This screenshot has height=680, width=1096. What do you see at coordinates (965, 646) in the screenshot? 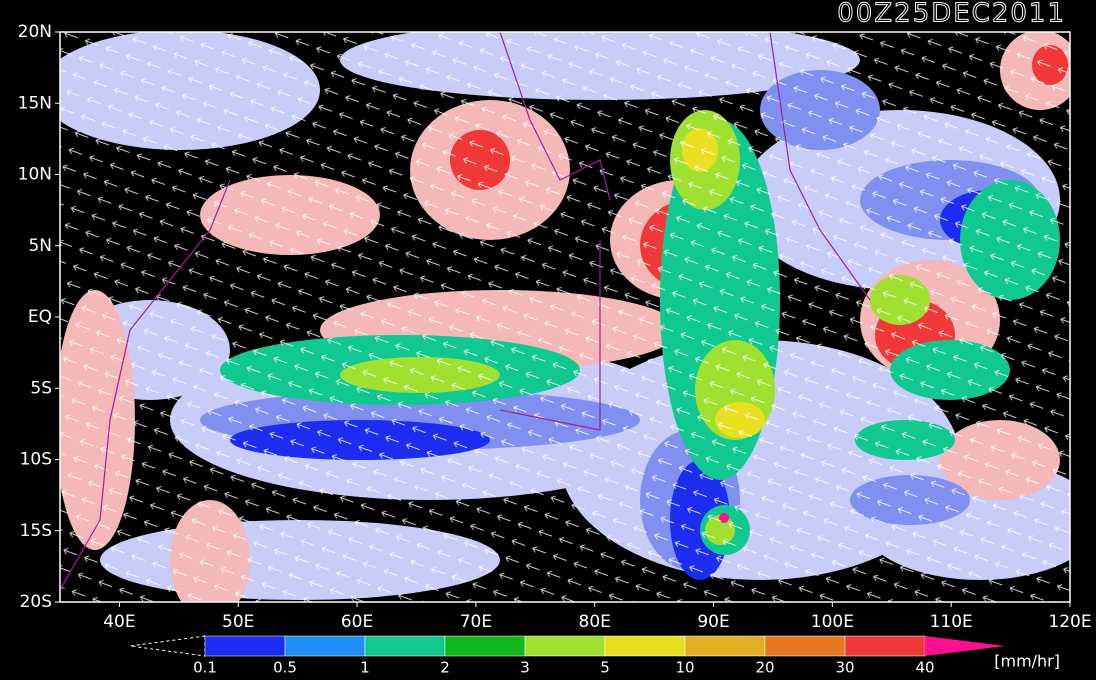
I see `colorbar-over` at bounding box center [965, 646].